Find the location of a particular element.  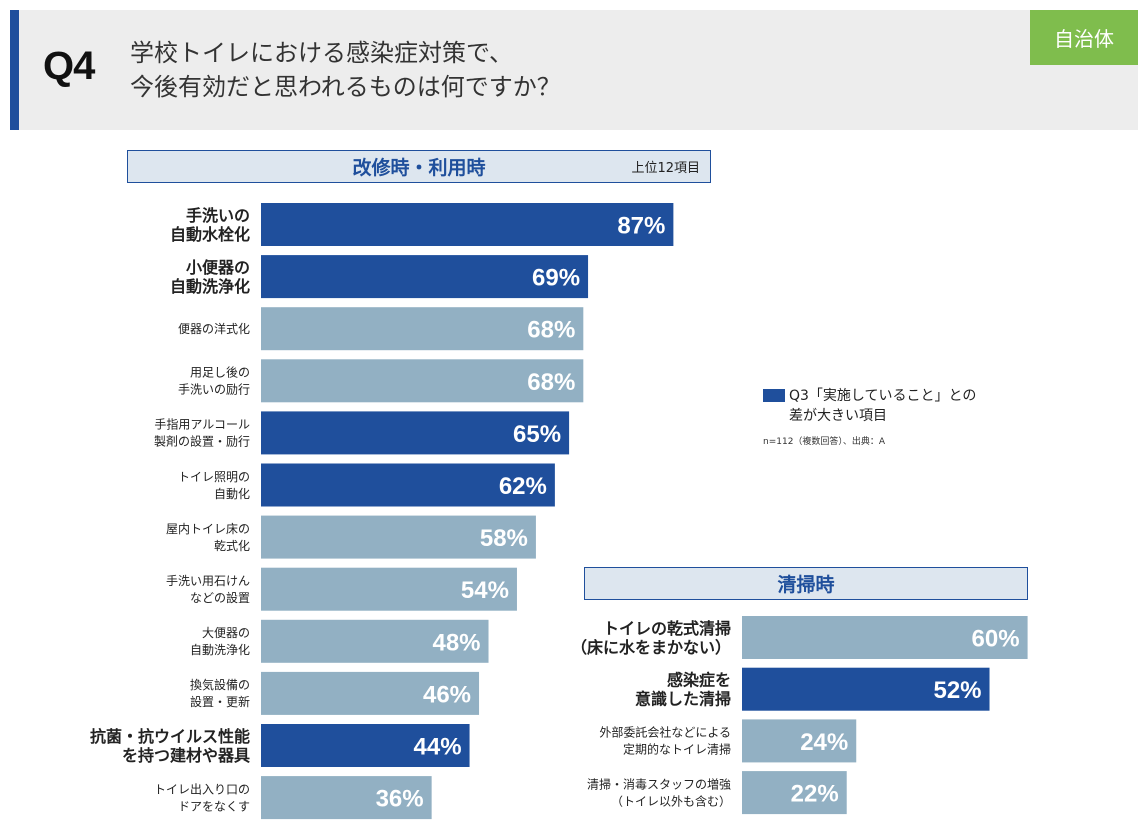

category-label: 製剤の設置・励行 is located at coordinates (202, 441).